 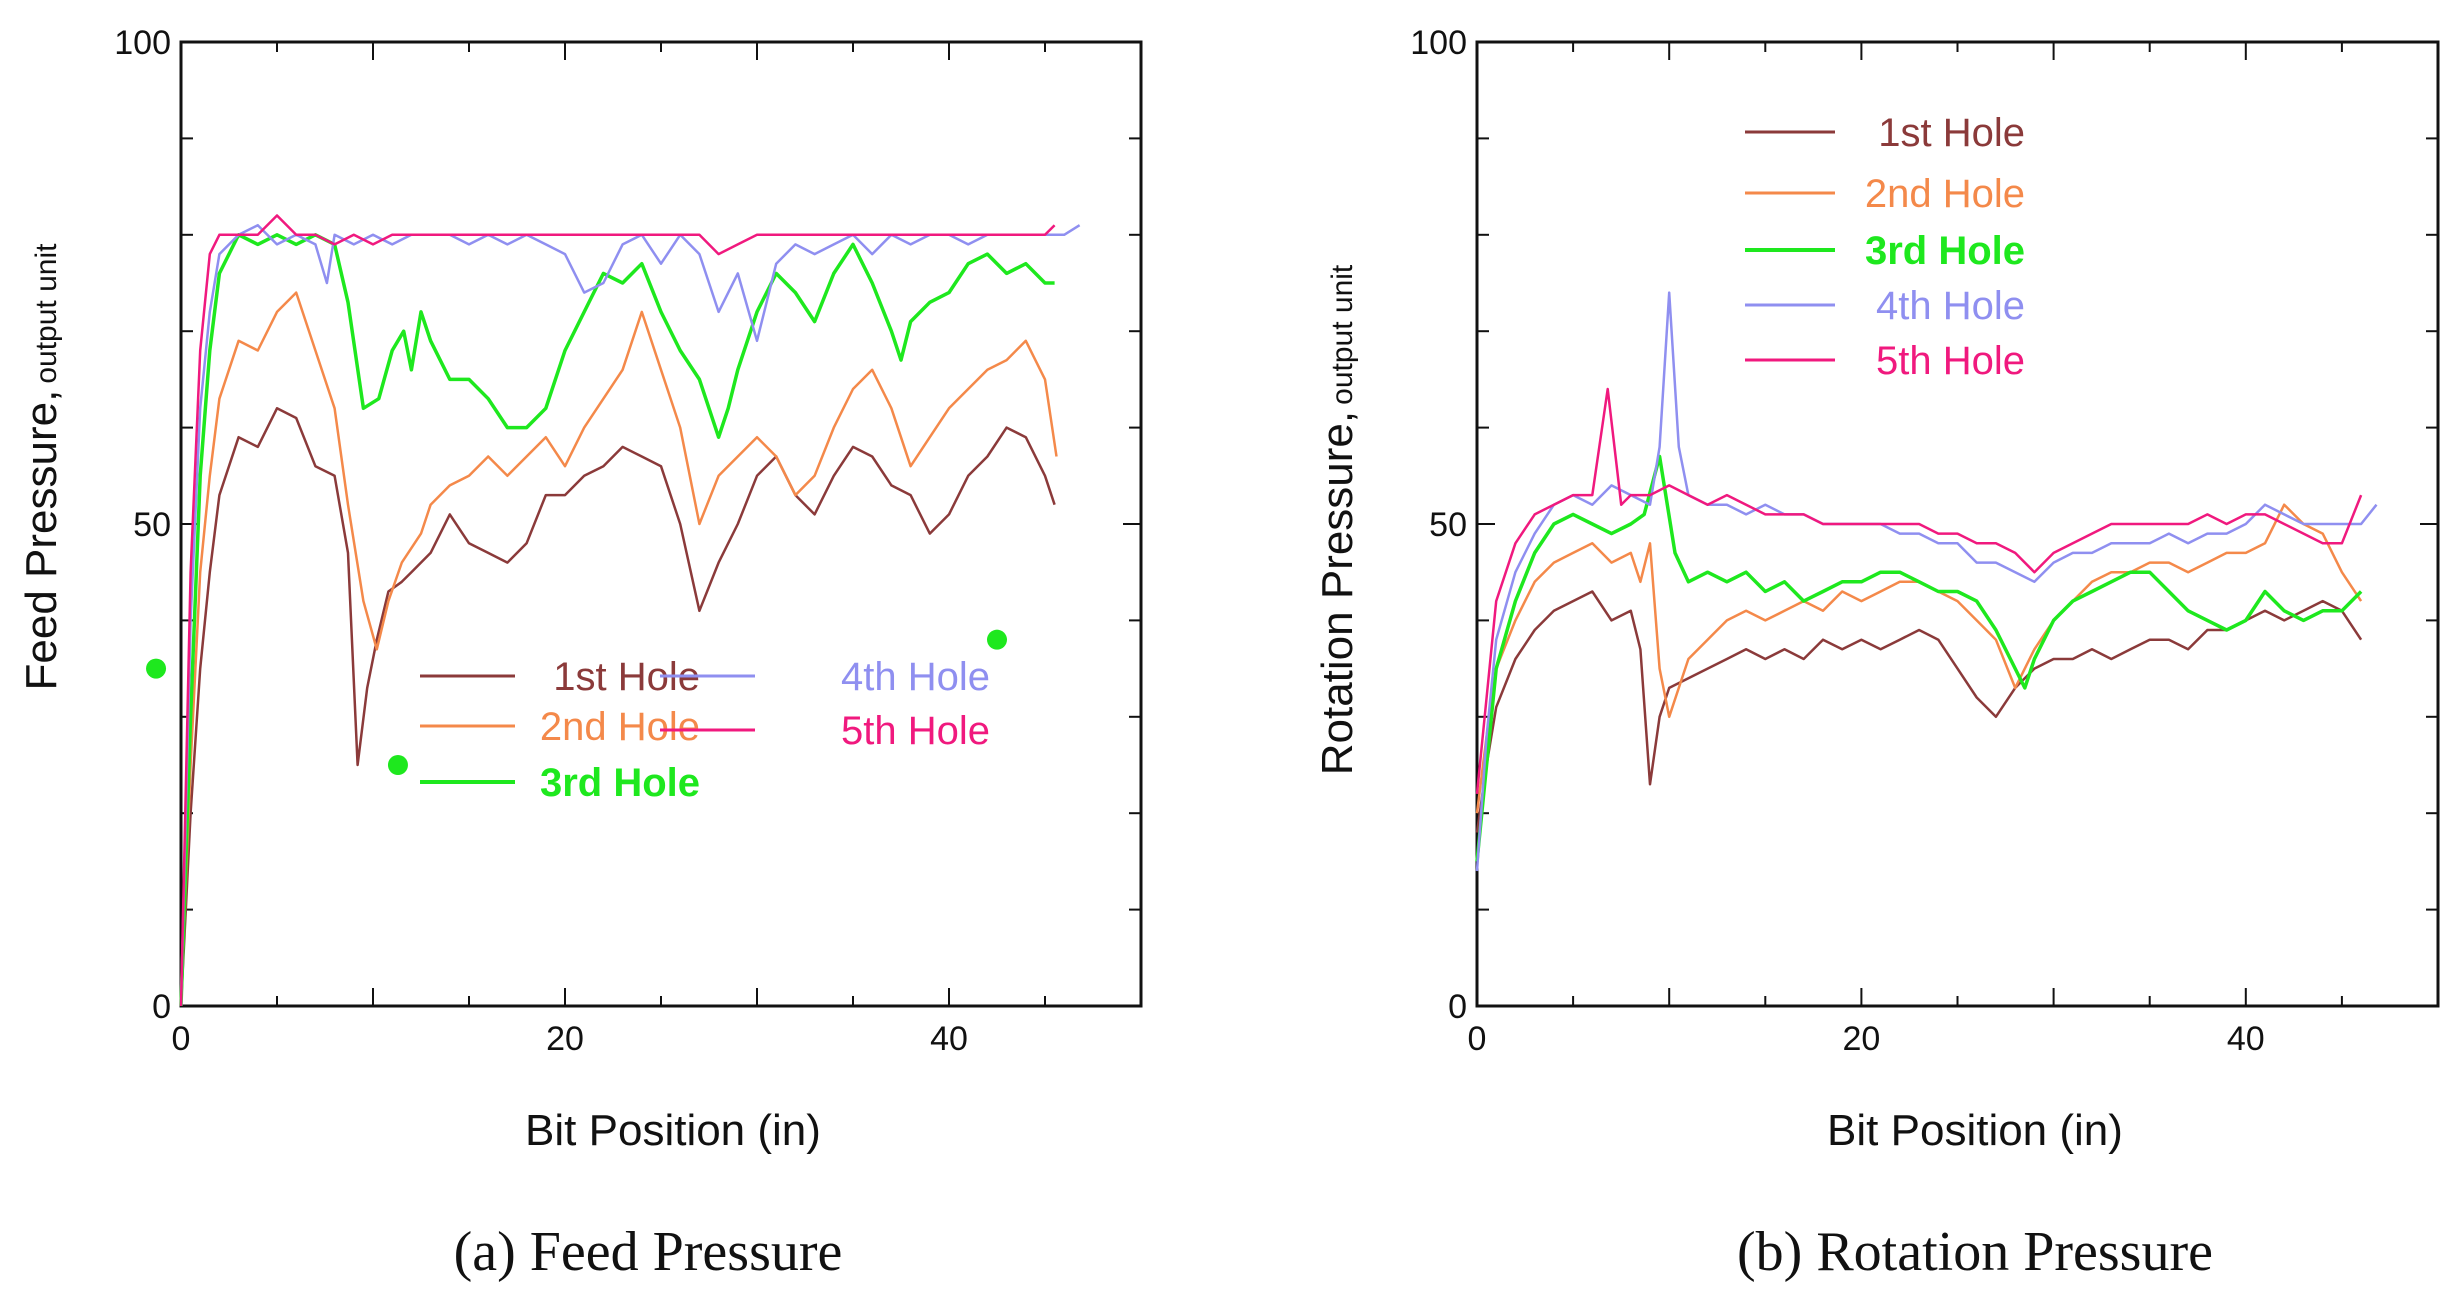 I want to click on feed-ylabel: Feed Pressure, output unit, so click(x=41, y=467).